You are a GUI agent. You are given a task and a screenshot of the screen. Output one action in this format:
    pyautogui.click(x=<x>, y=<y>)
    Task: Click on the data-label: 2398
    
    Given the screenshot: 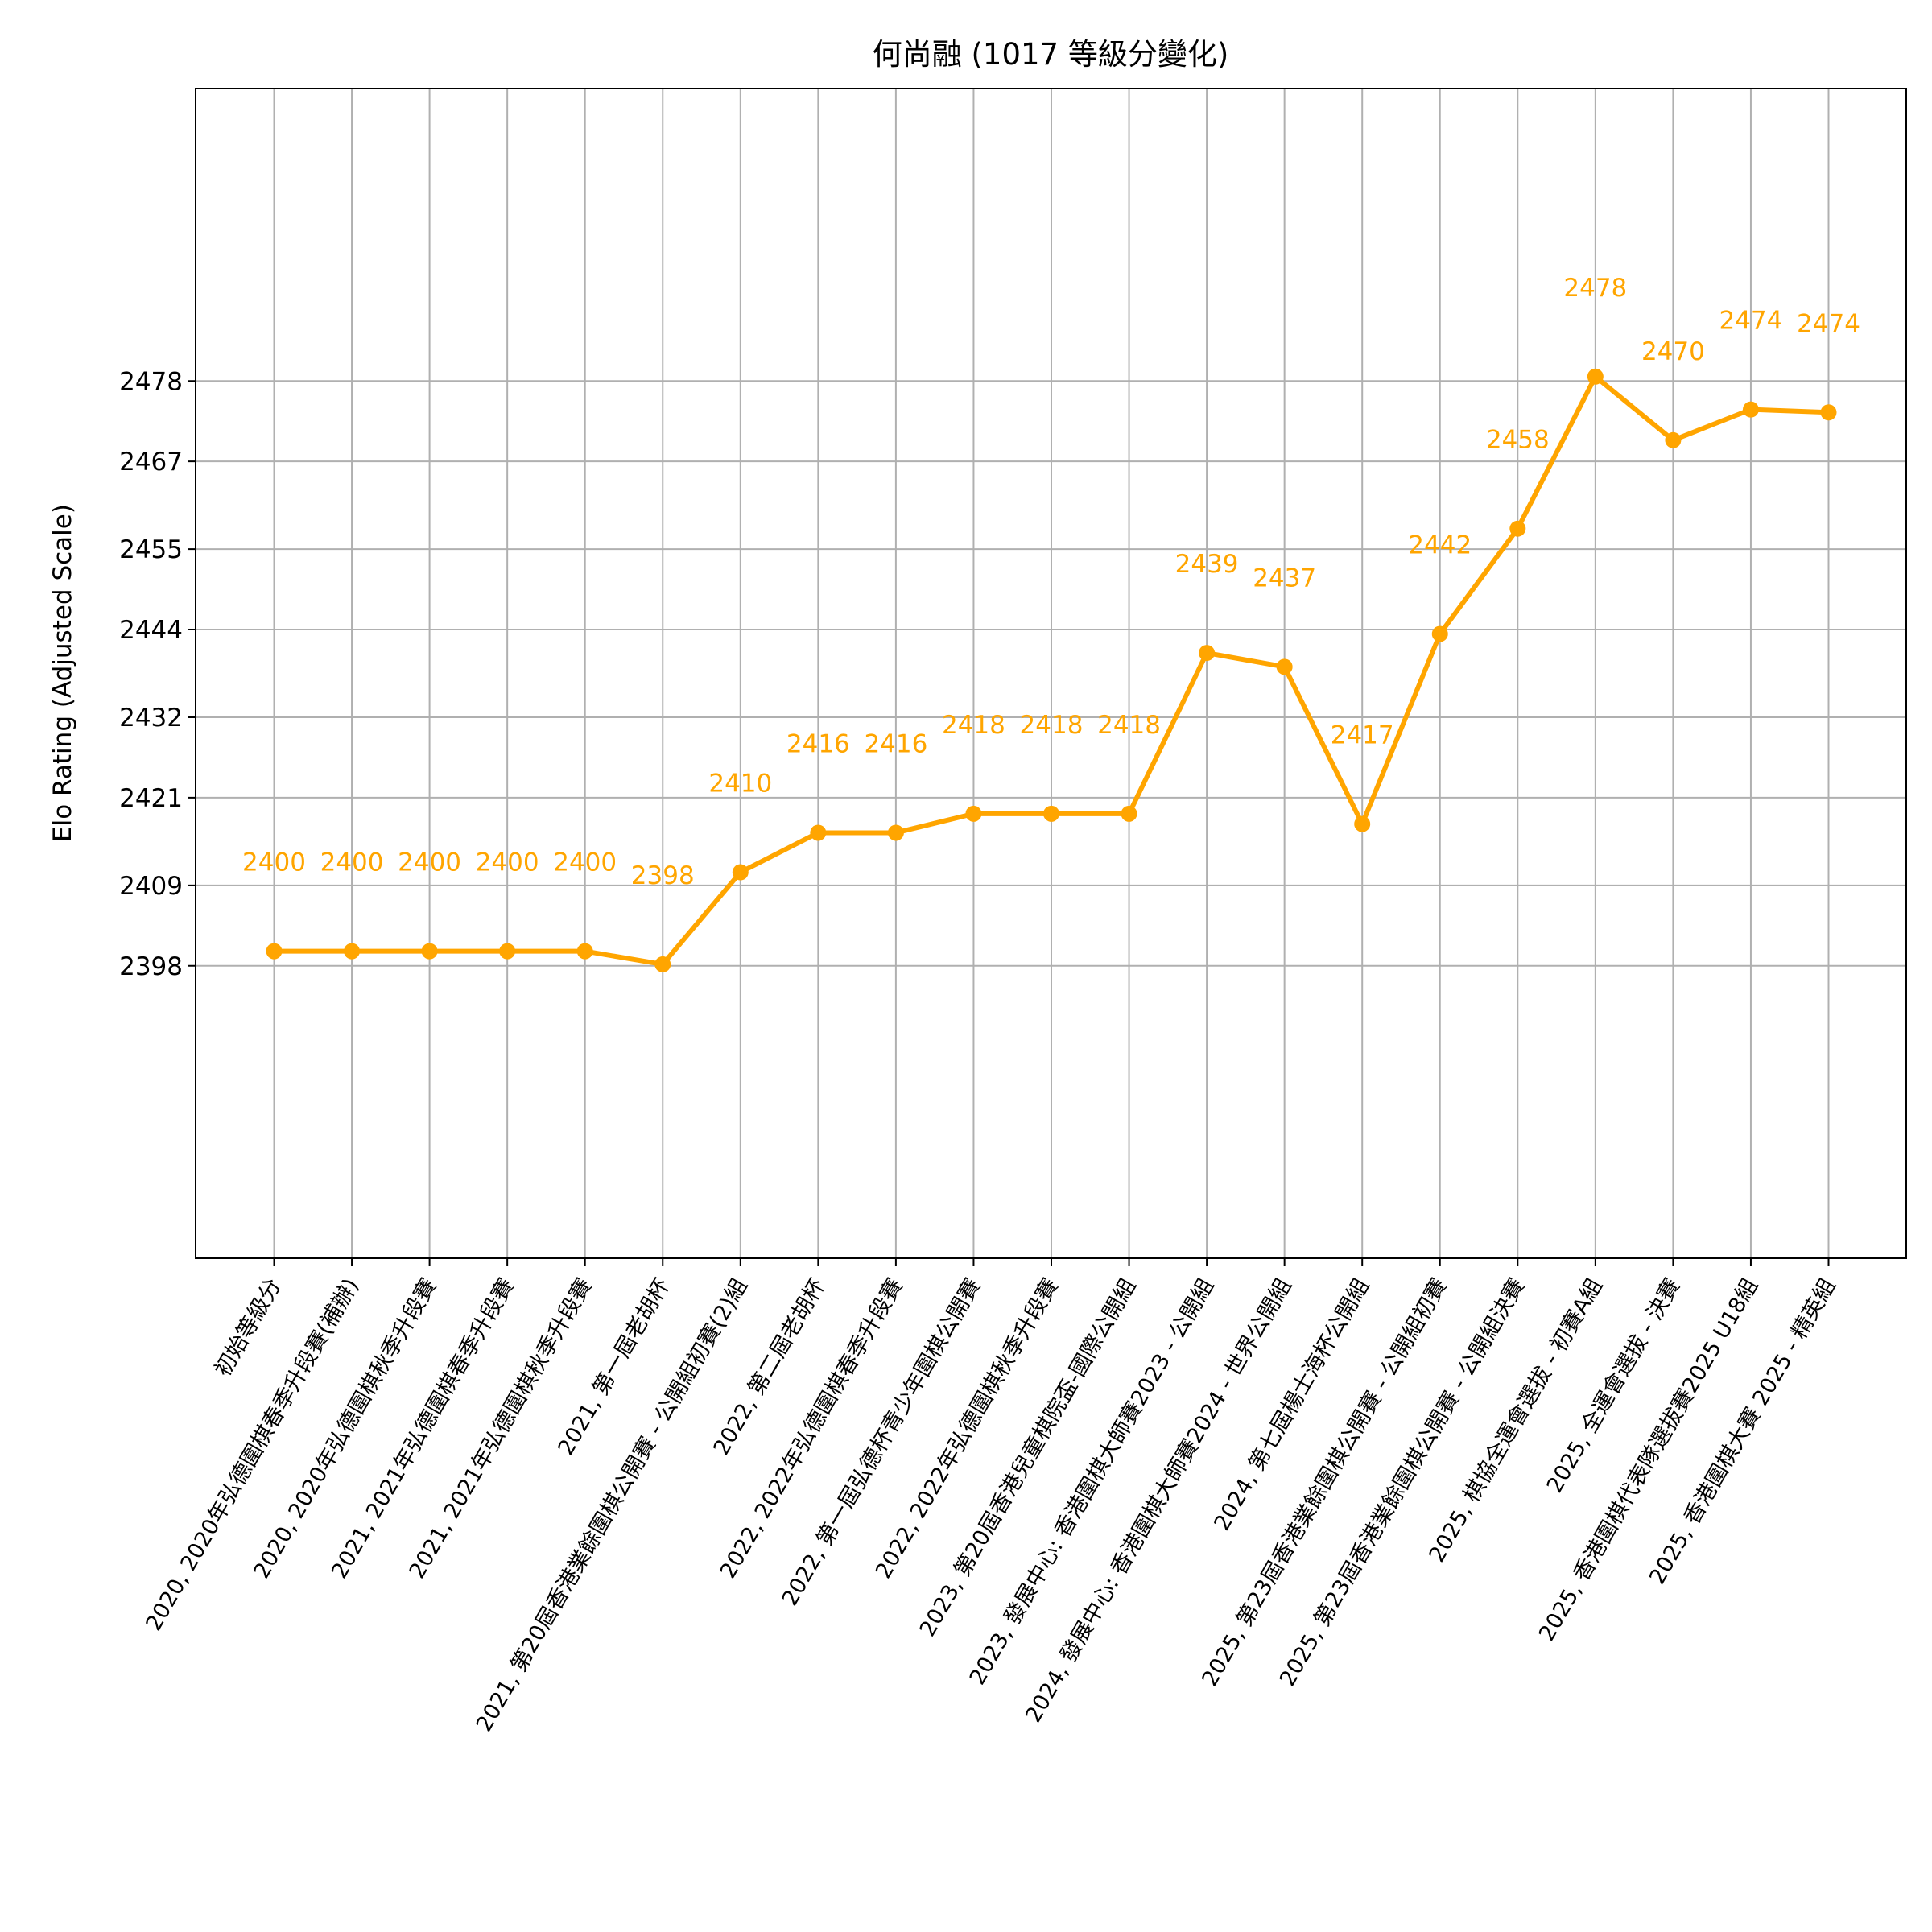 What is the action you would take?
    pyautogui.click(x=663, y=875)
    